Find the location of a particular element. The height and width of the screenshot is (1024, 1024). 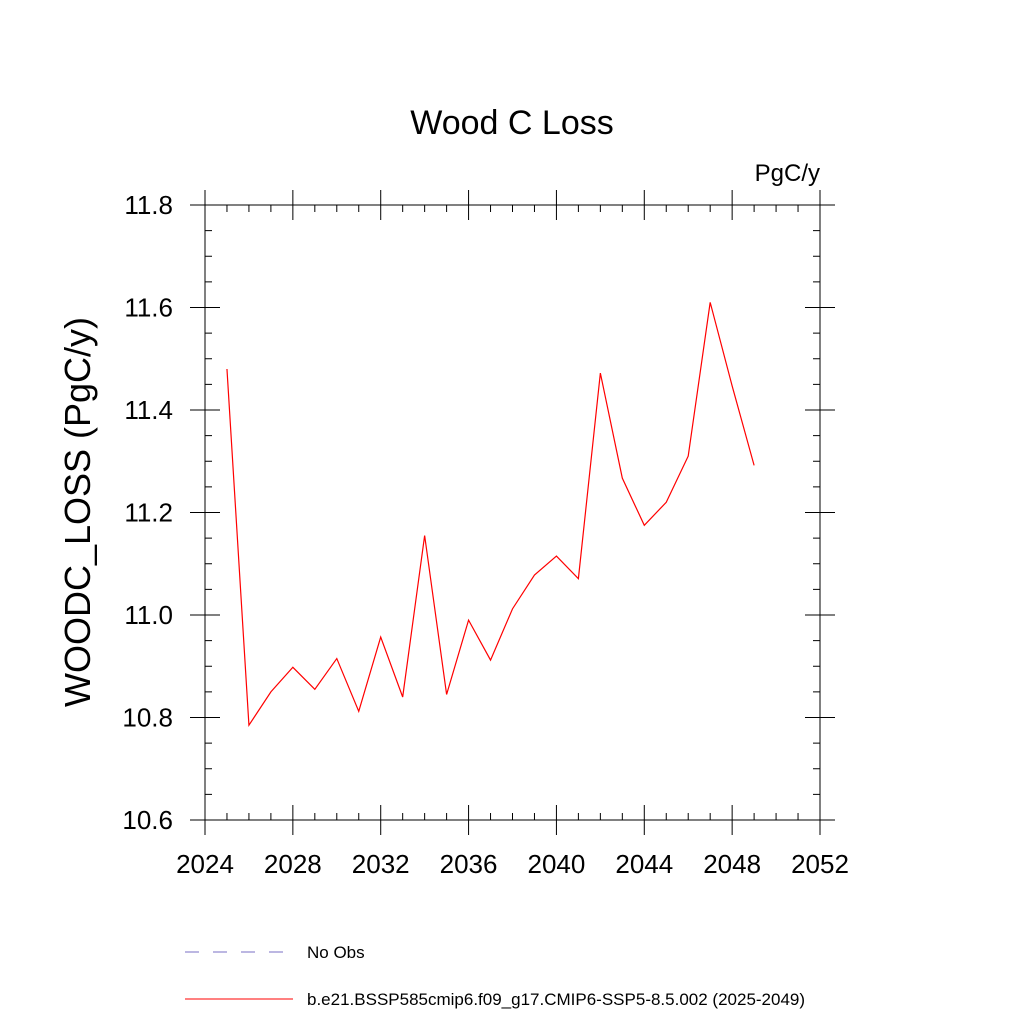

legend-label: No Obs is located at coordinates (336, 952).